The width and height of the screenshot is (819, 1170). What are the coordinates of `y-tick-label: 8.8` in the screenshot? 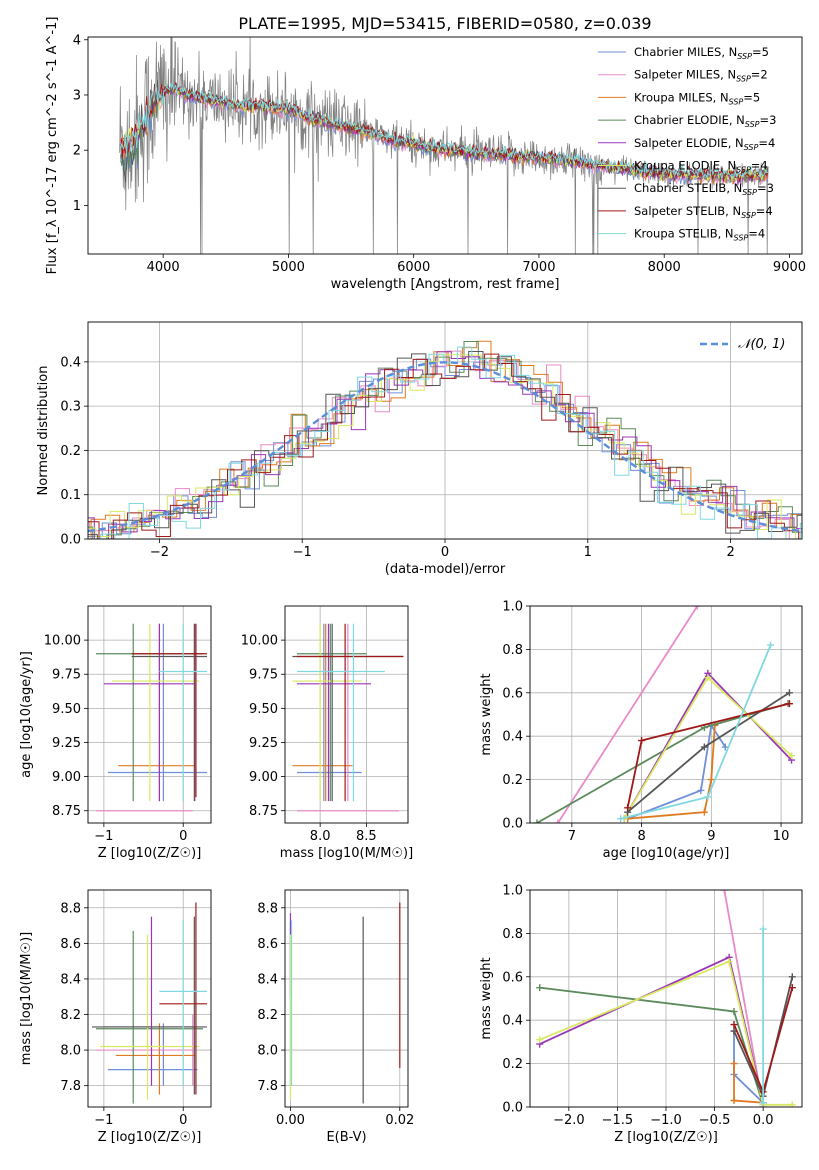 It's located at (70, 908).